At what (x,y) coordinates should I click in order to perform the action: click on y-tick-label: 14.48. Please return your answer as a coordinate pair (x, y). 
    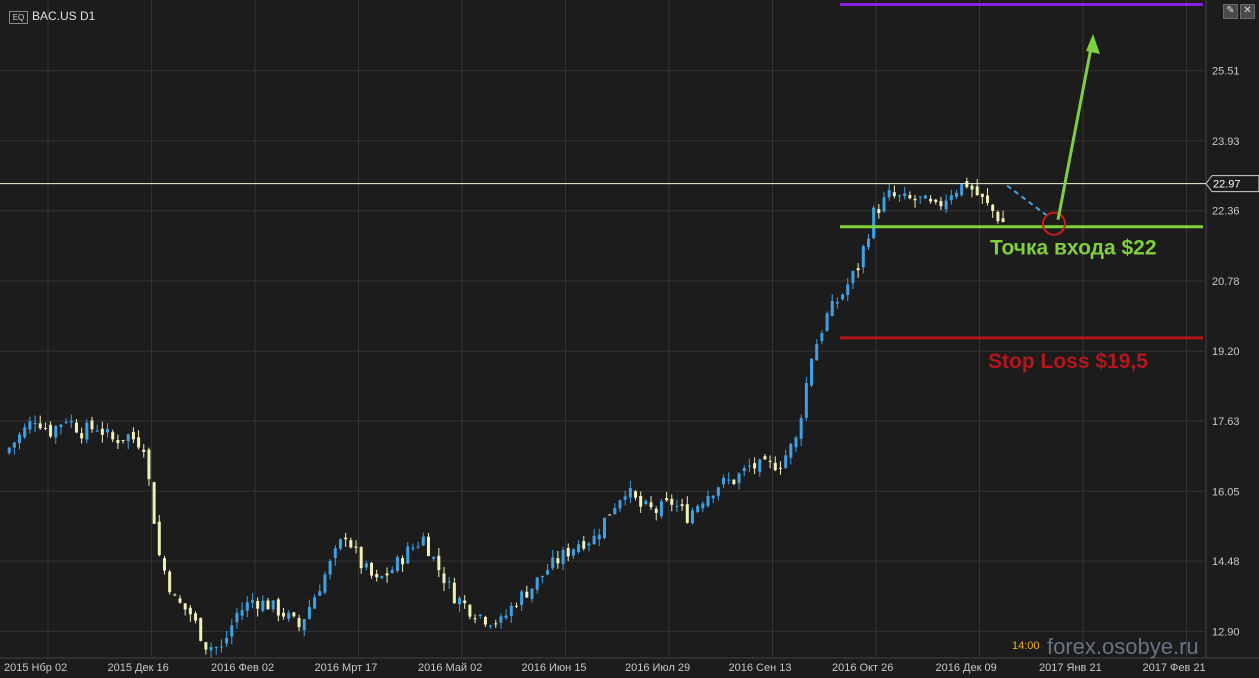
    Looking at the image, I should click on (1226, 562).